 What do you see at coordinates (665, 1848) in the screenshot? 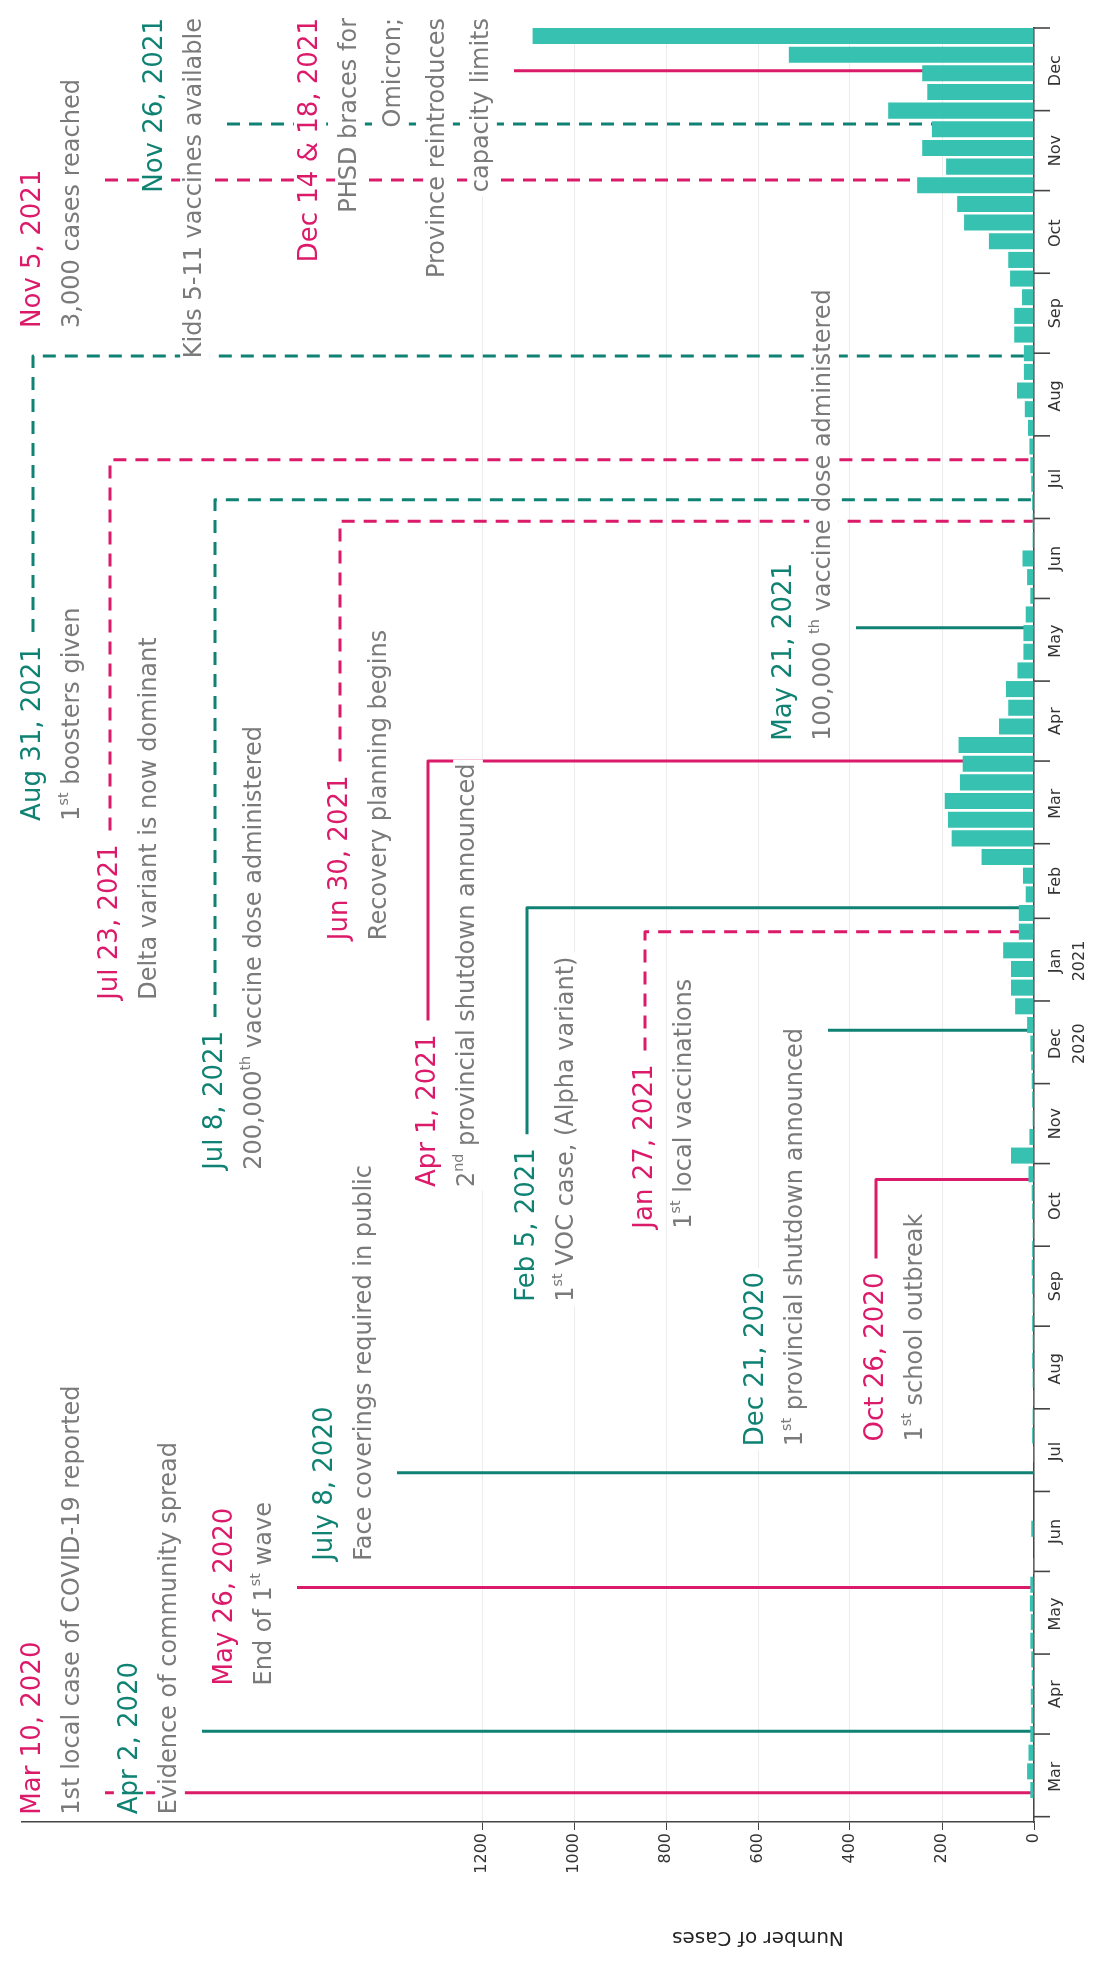
I see `x-tick-label: 800` at bounding box center [665, 1848].